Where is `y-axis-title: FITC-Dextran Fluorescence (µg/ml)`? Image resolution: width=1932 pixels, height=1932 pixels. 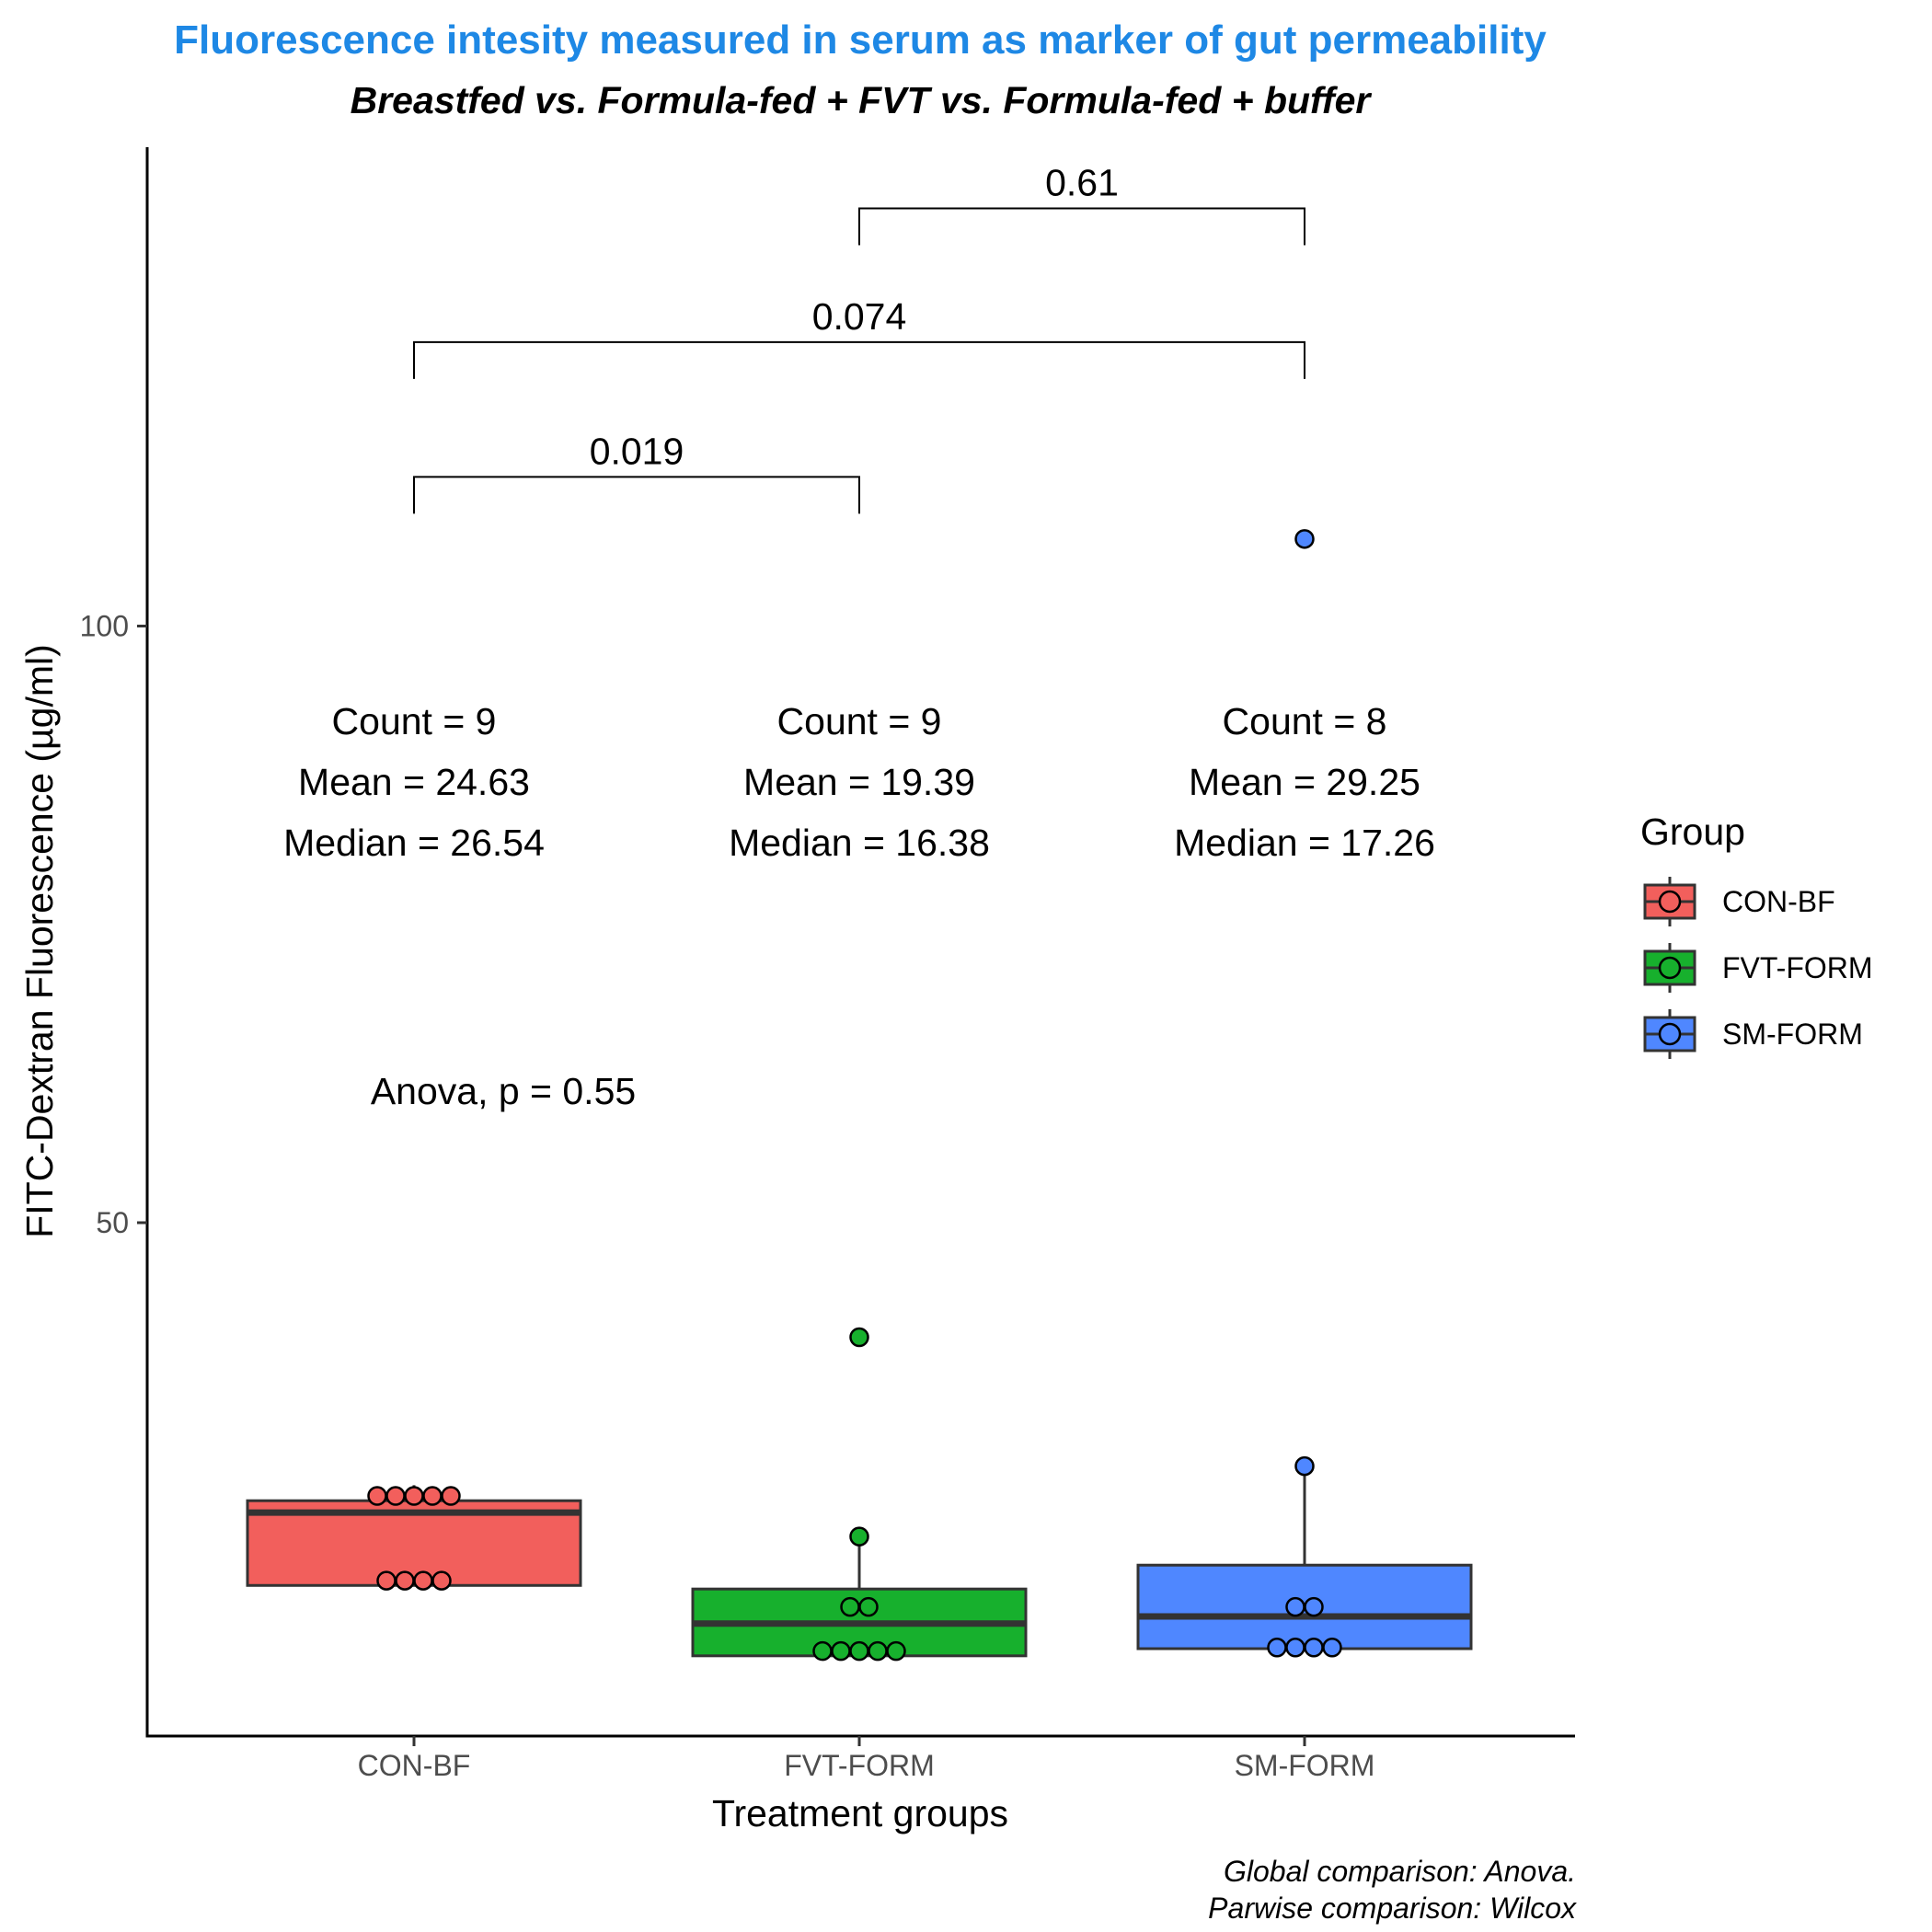 y-axis-title: FITC-Dextran Fluorescence (µg/ml) is located at coordinates (39, 941).